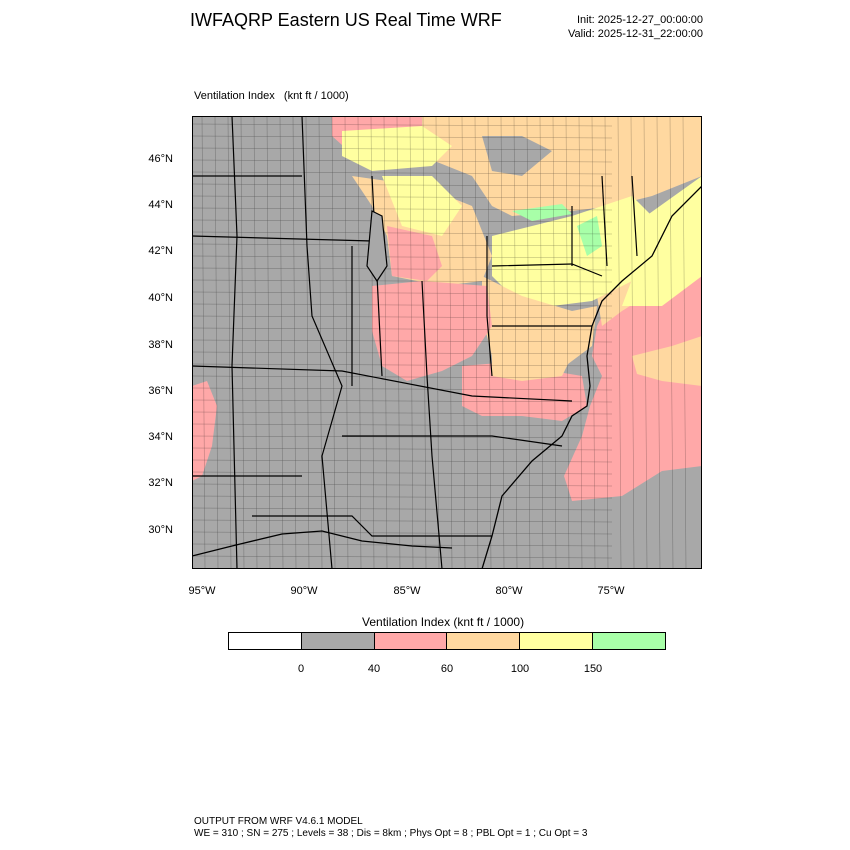  I want to click on colorbar-label: 150, so click(593, 669).